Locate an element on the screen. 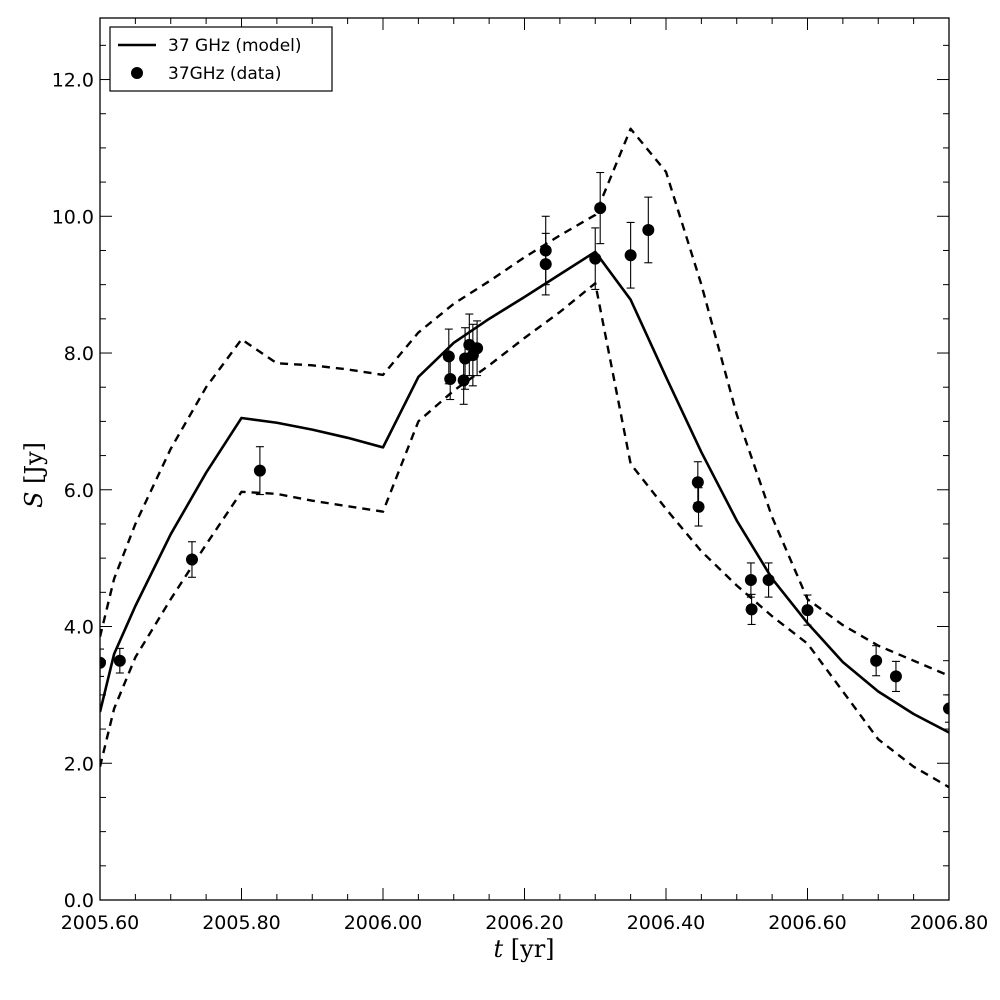 This screenshot has height=1000, width=1000. x-axis-label-var: t is located at coordinates (498, 949).